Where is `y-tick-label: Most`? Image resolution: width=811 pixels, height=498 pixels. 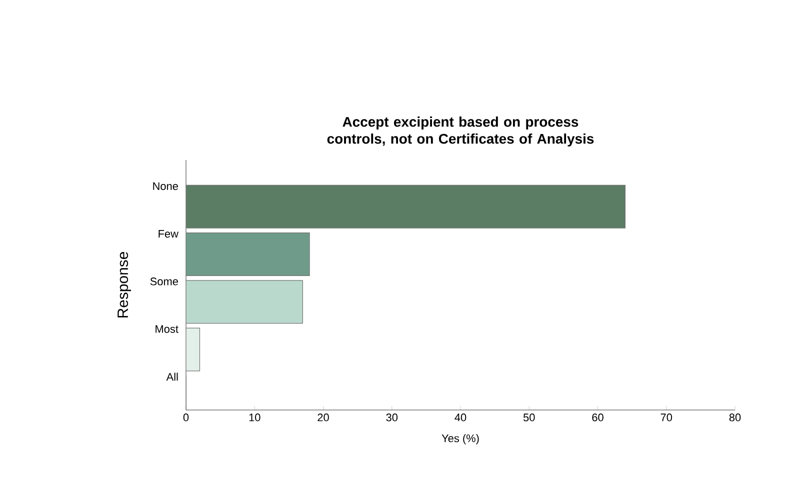
y-tick-label: Most is located at coordinates (167, 329).